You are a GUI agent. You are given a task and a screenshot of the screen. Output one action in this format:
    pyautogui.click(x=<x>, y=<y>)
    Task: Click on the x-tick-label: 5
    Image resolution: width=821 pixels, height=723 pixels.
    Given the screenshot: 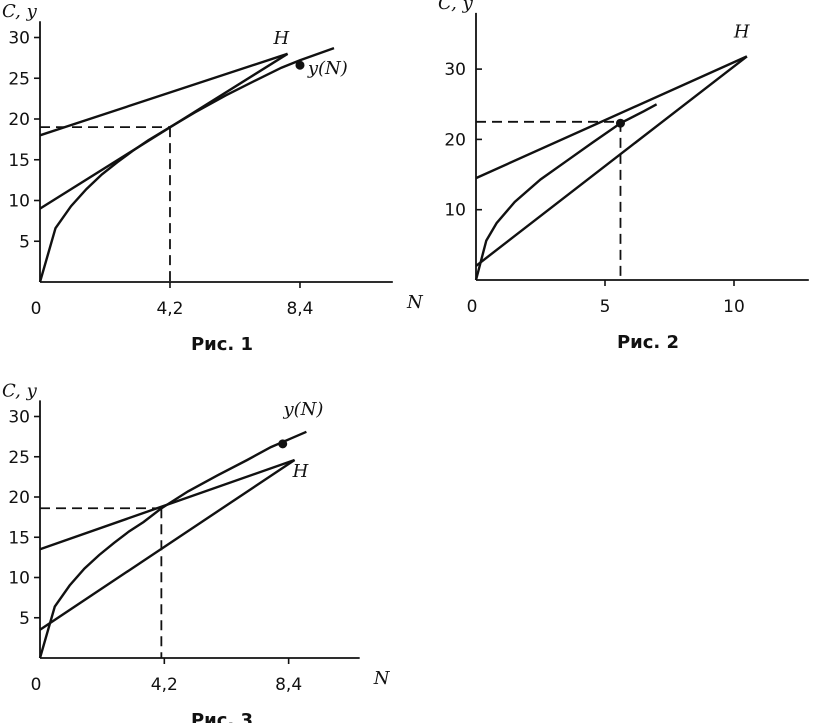 What is the action you would take?
    pyautogui.click(x=605, y=307)
    